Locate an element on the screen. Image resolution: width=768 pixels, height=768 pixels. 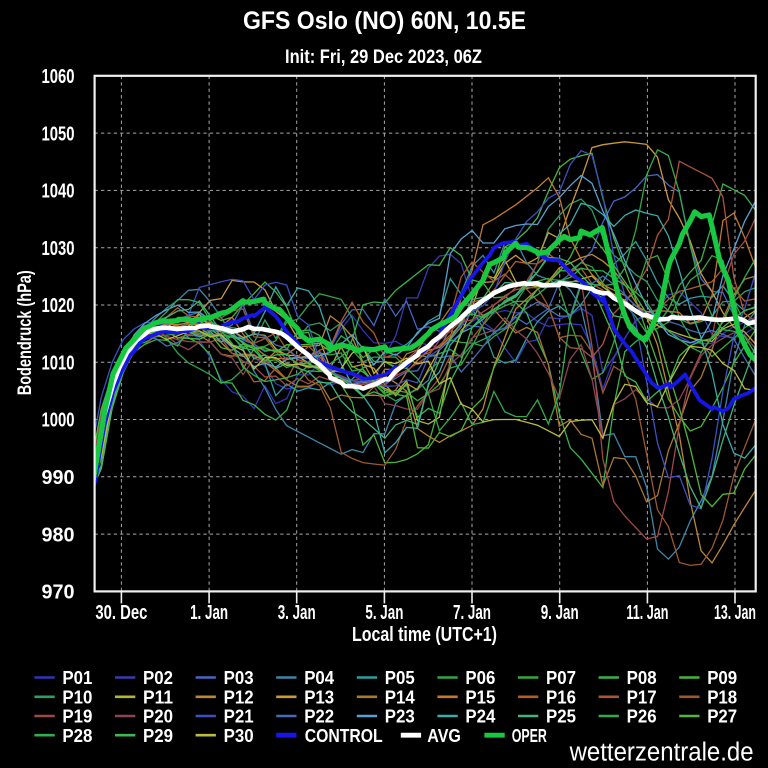
svg-text: CONTROL is located at coordinates (344, 736).